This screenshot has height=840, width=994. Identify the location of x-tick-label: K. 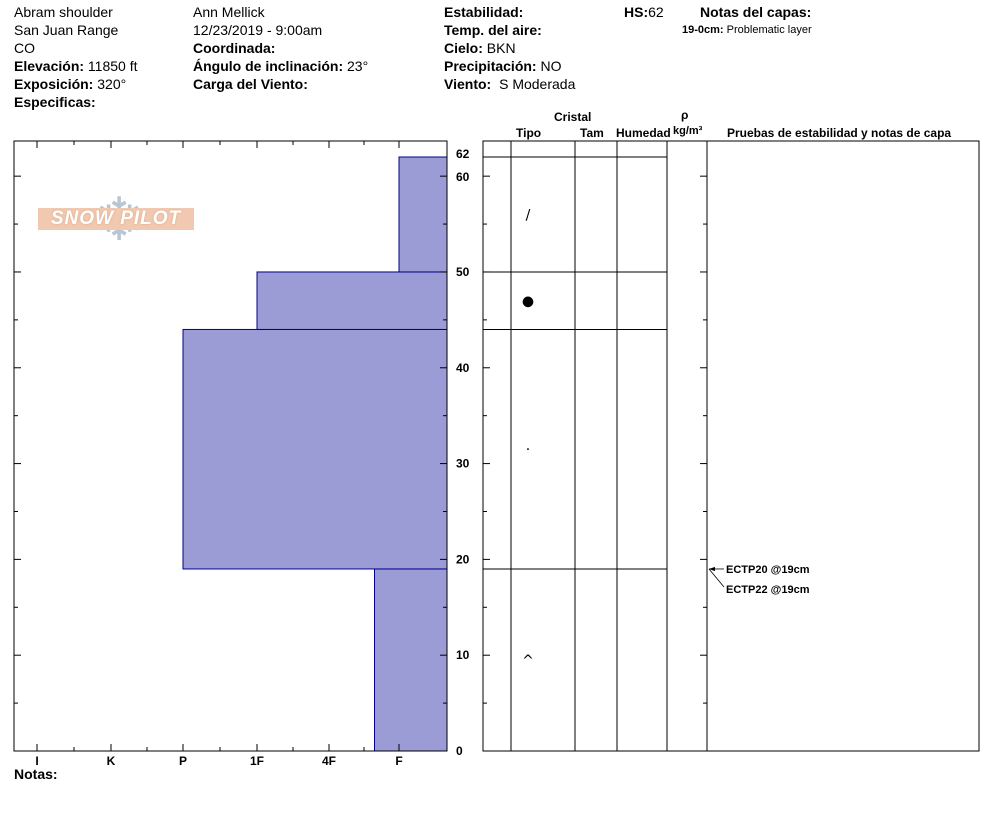
(111, 761).